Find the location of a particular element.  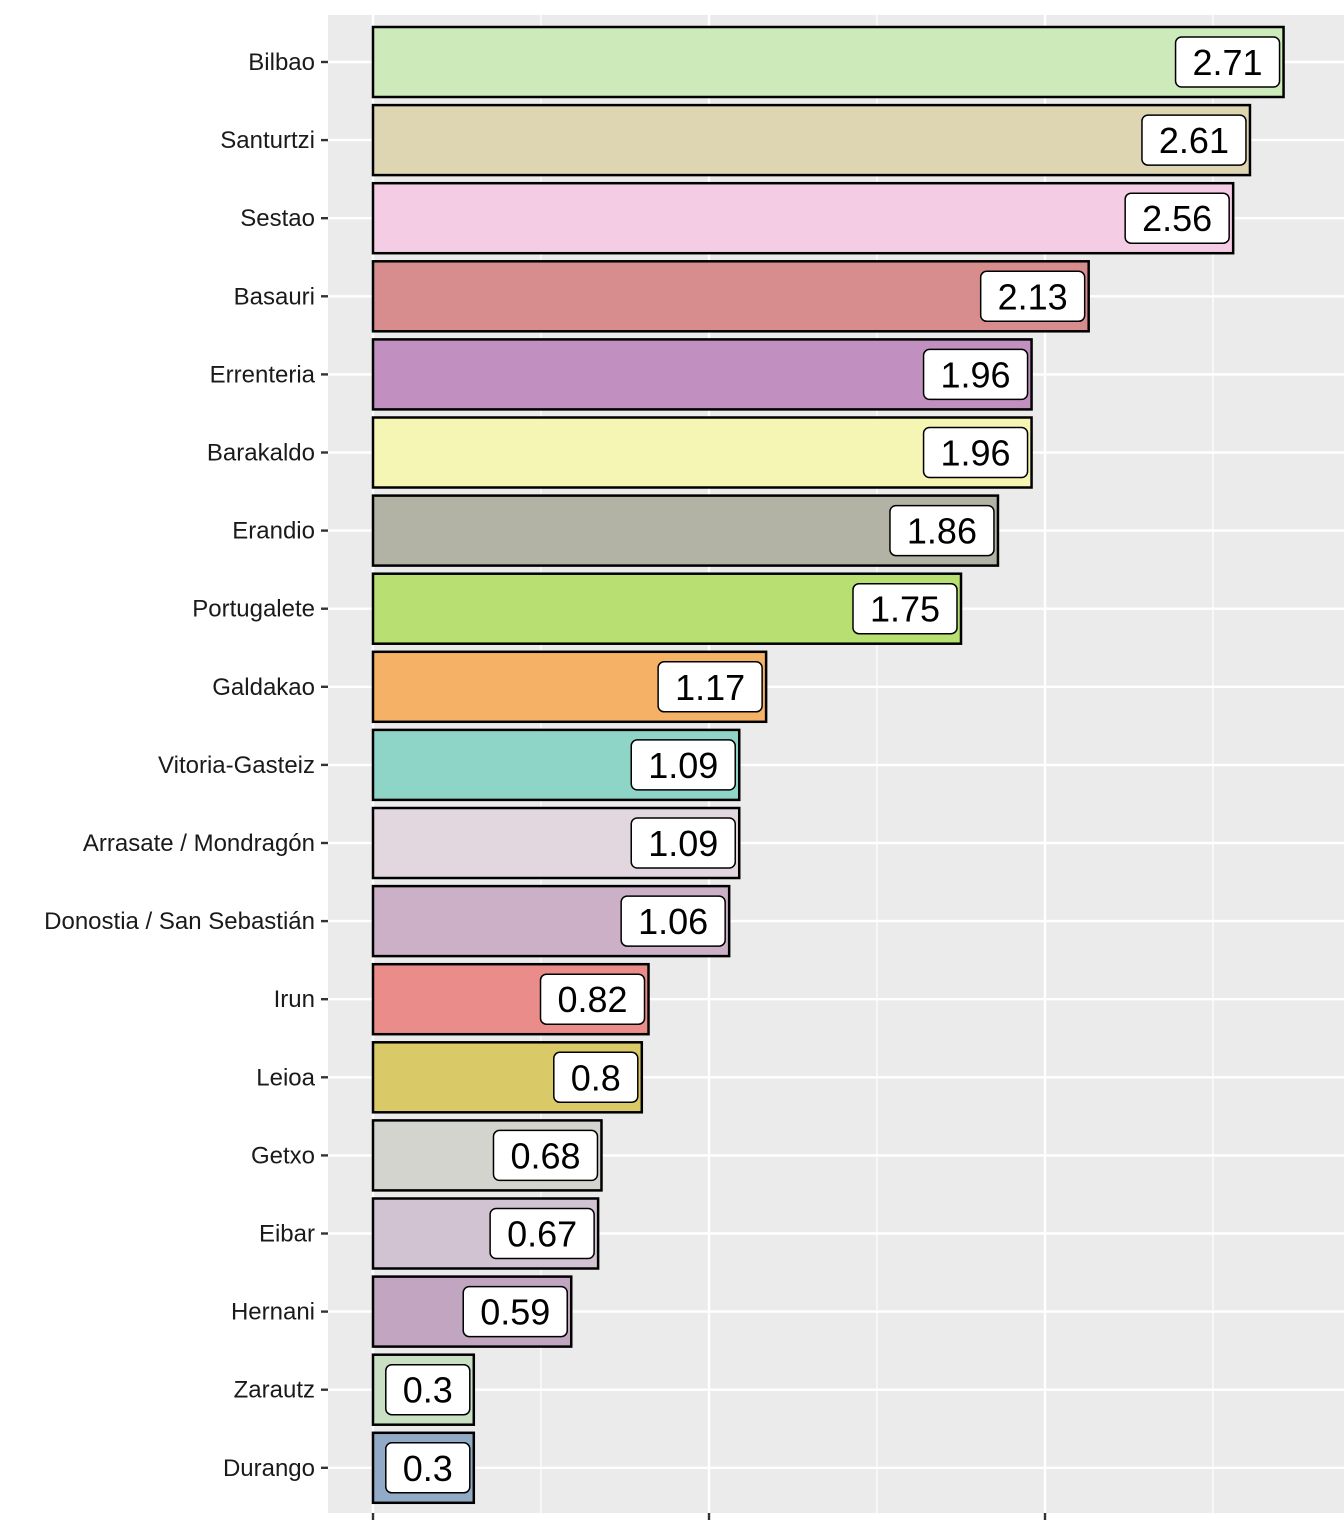

y-tick-label: Santurtzi is located at coordinates (267, 140).